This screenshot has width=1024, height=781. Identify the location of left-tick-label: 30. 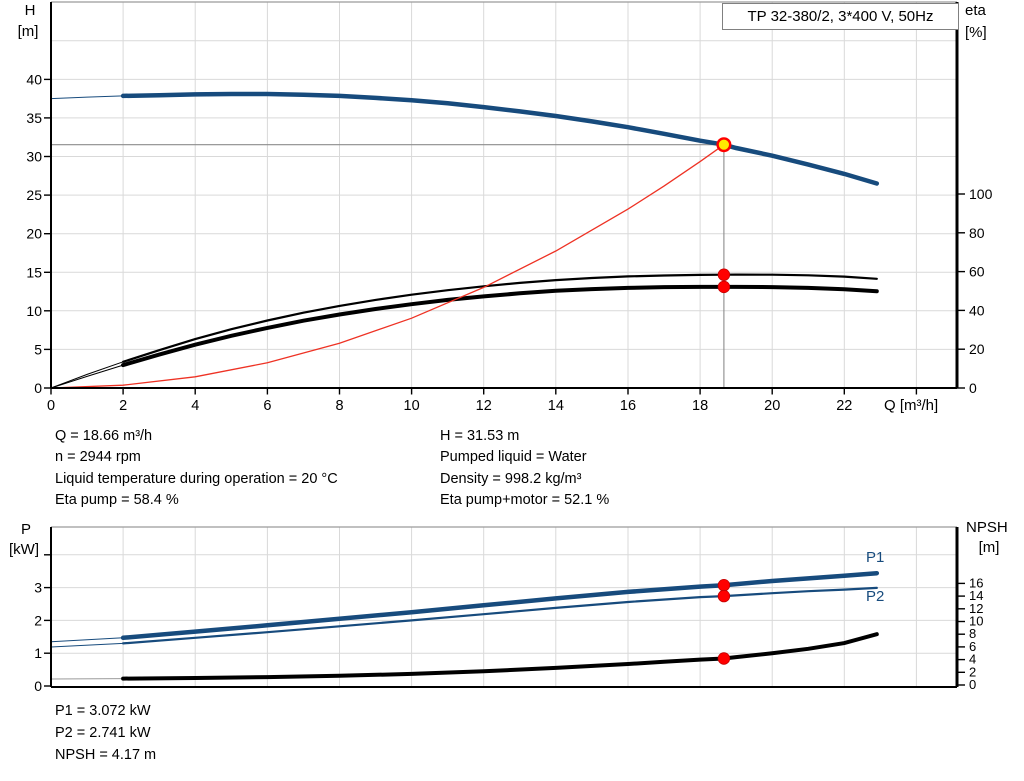
(34, 157).